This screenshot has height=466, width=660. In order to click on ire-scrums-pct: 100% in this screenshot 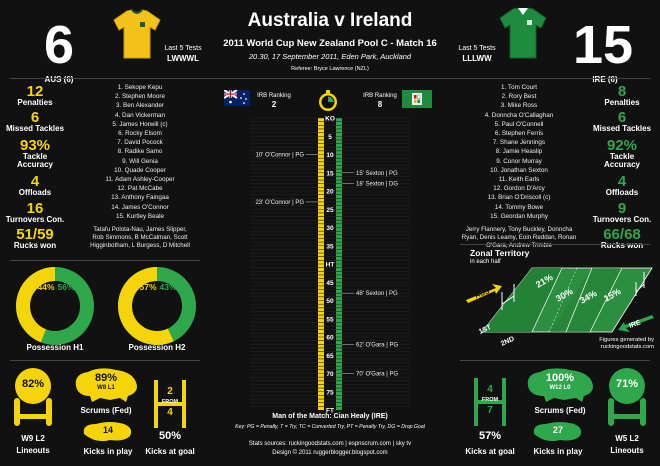, I will do `click(560, 378)`.